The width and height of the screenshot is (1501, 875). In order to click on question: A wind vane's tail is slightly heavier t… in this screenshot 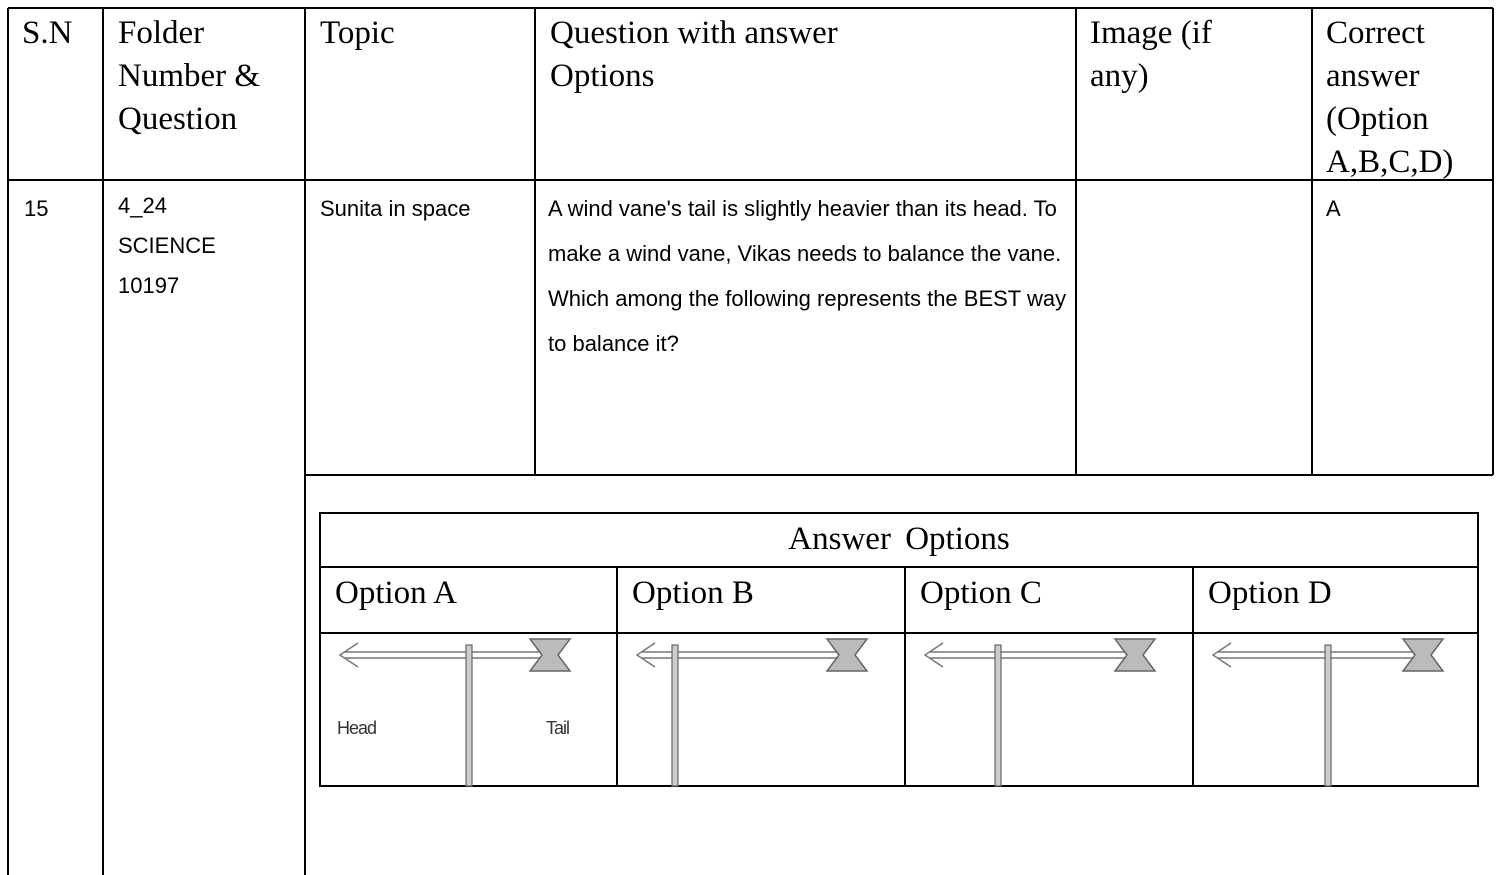, I will do `click(807, 276)`.